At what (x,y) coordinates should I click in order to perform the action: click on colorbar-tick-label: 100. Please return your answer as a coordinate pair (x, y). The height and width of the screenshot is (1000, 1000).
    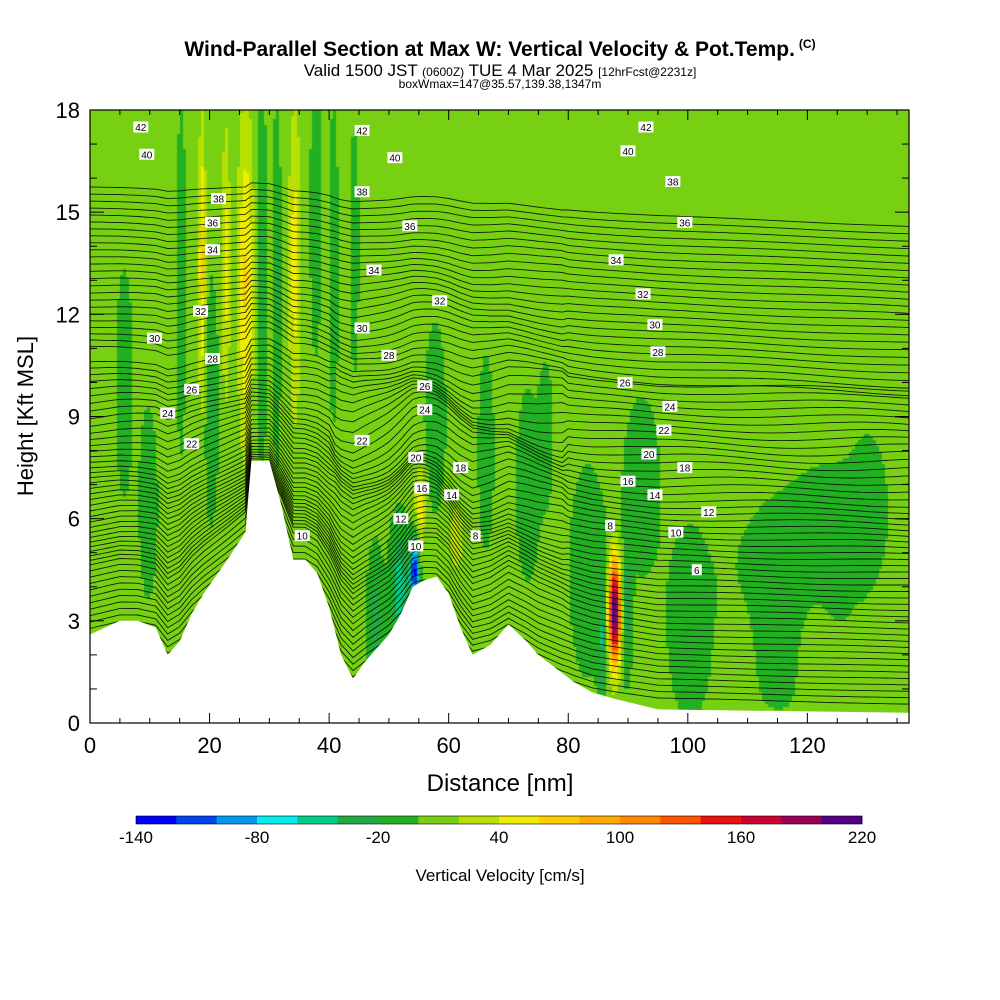
    Looking at the image, I should click on (620, 837).